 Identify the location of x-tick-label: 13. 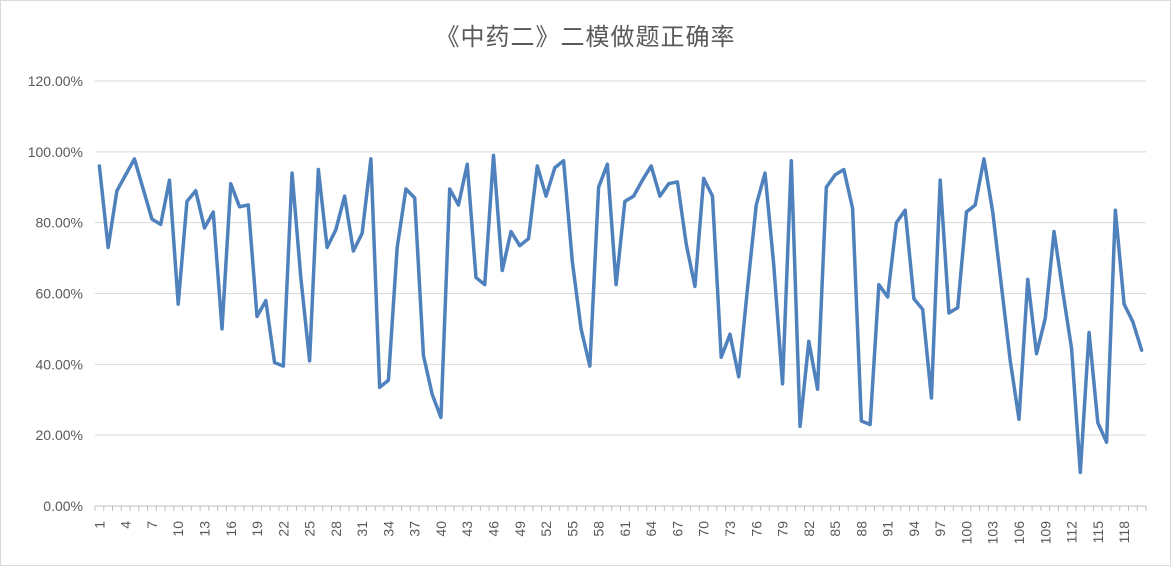
(204, 529).